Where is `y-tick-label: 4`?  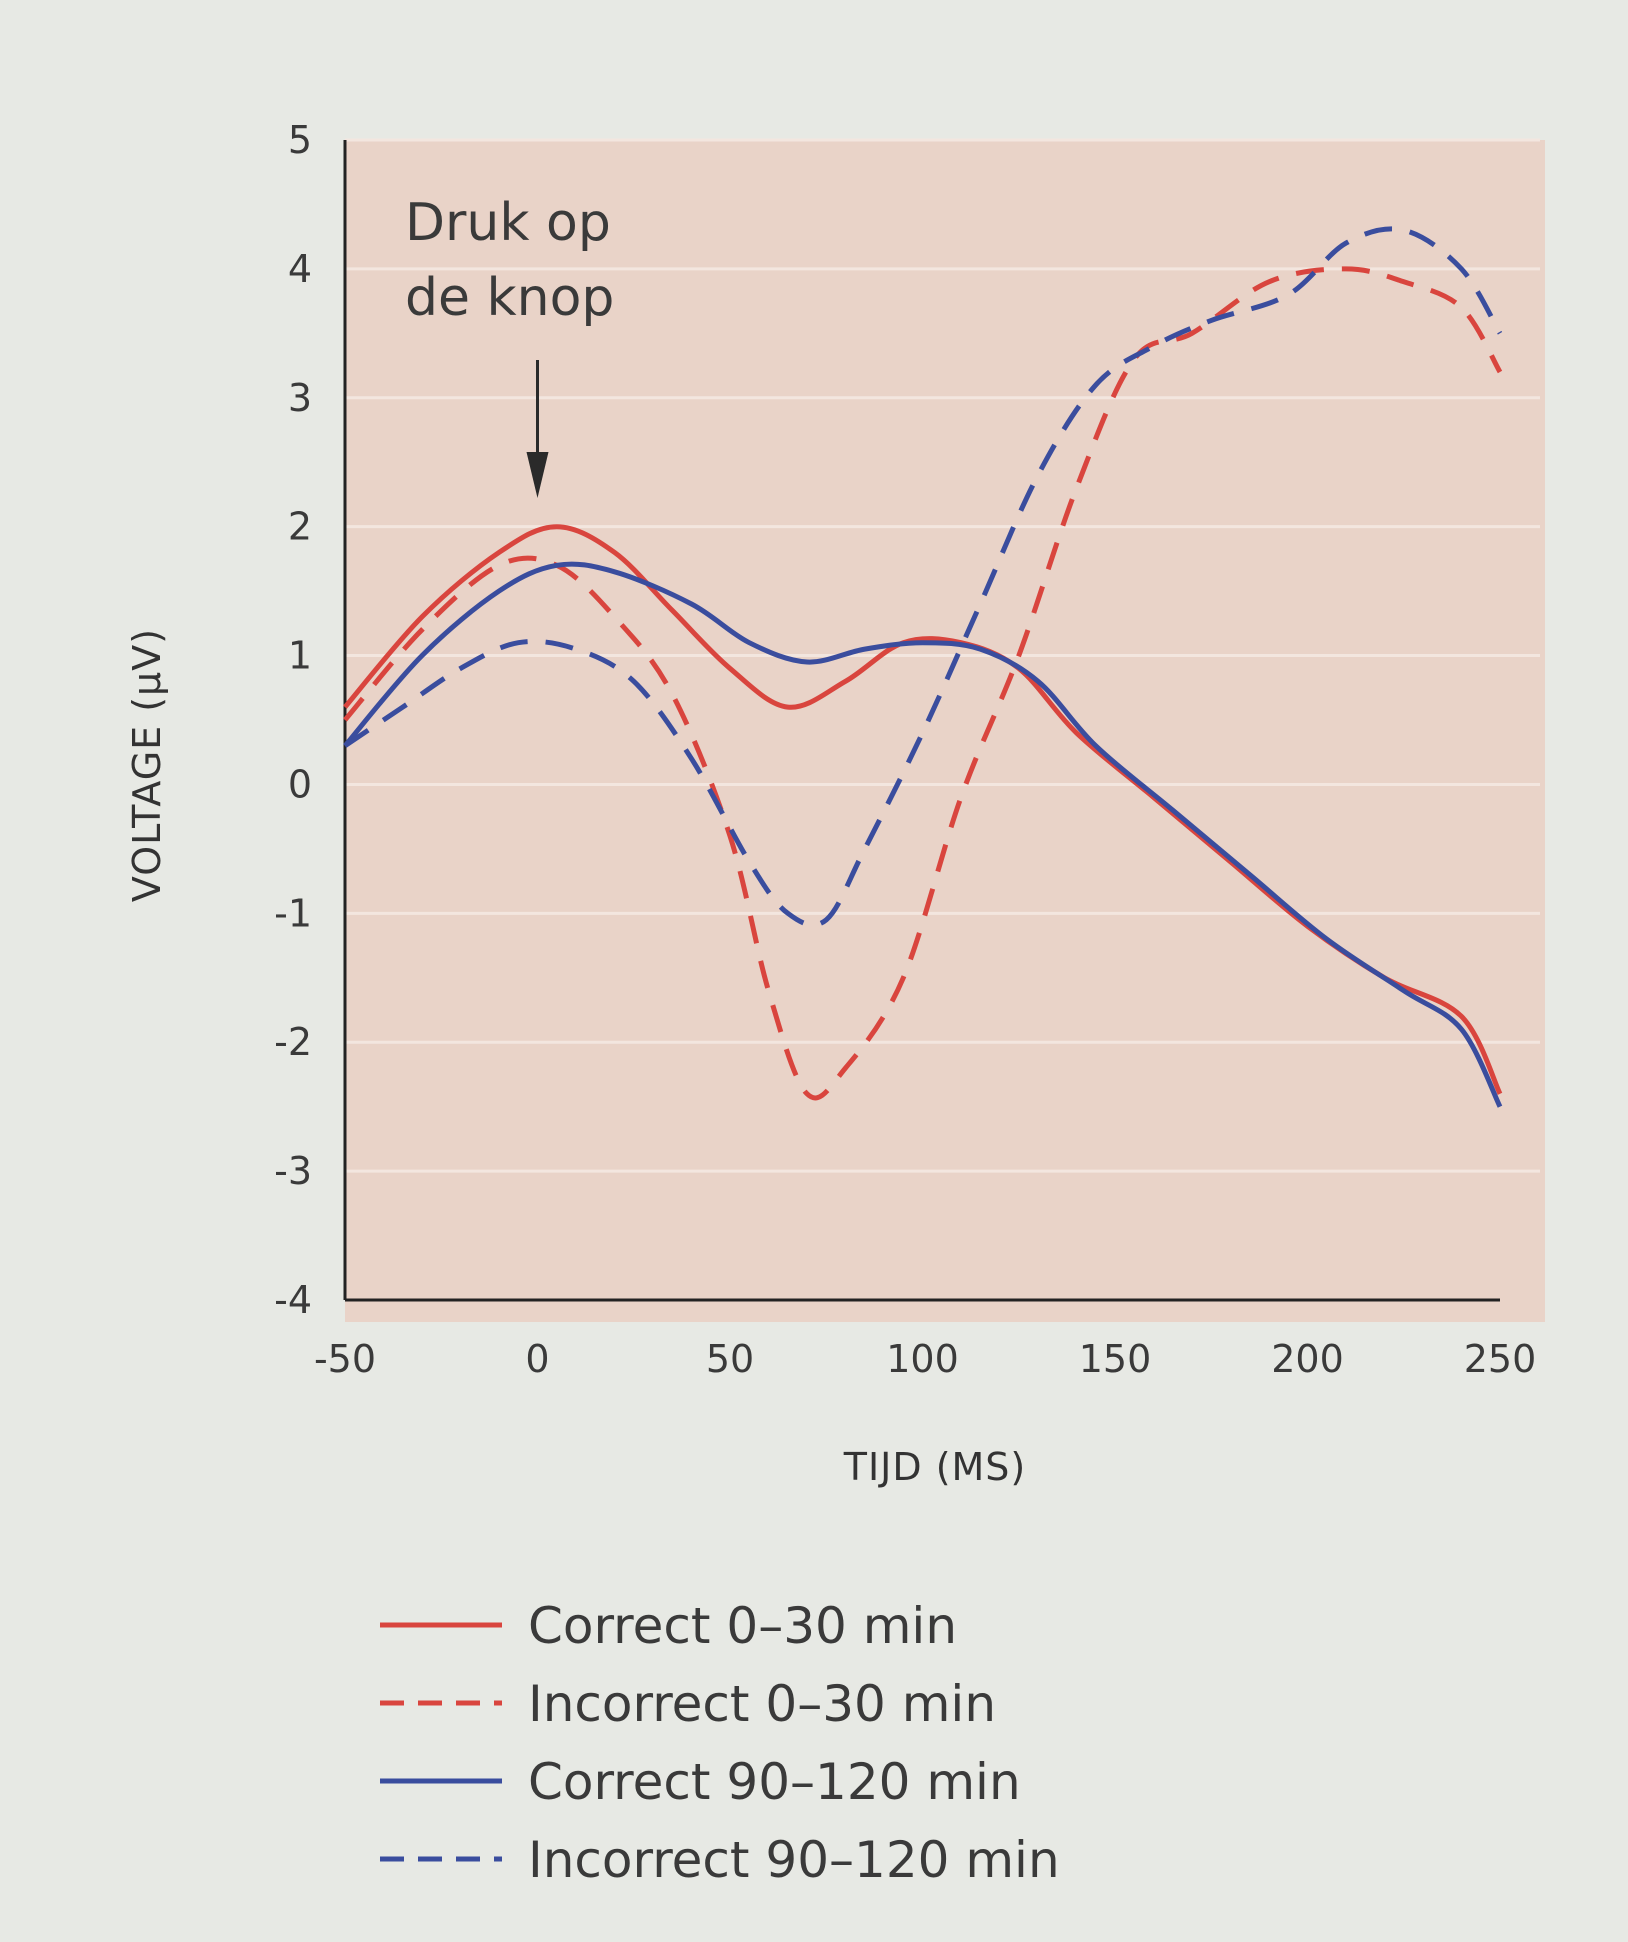
y-tick-label: 4 is located at coordinates (300, 269).